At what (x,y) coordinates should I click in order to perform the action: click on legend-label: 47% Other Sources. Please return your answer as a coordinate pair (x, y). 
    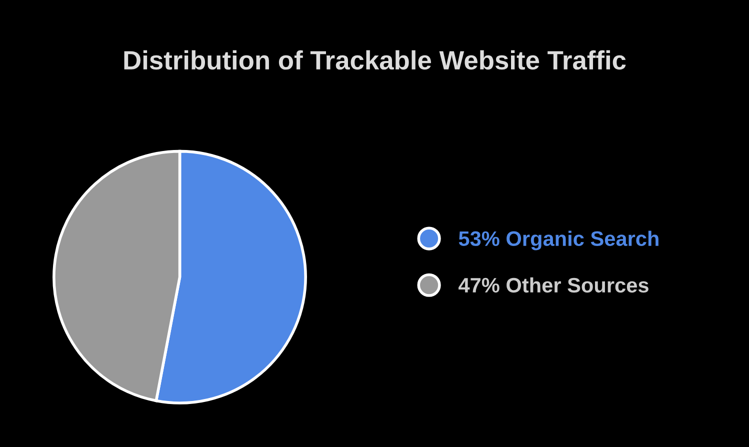
    Looking at the image, I should click on (553, 285).